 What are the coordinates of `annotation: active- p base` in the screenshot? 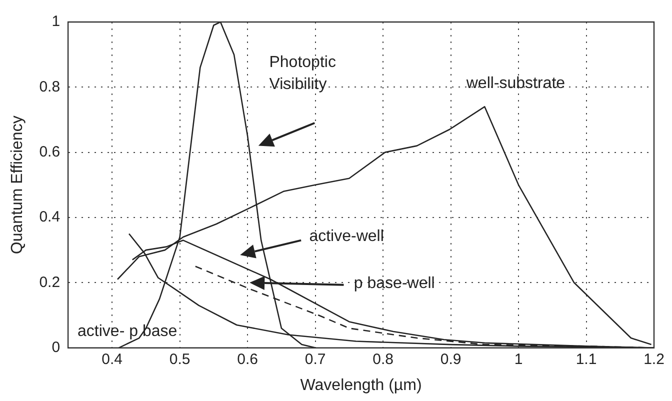 It's located at (128, 332).